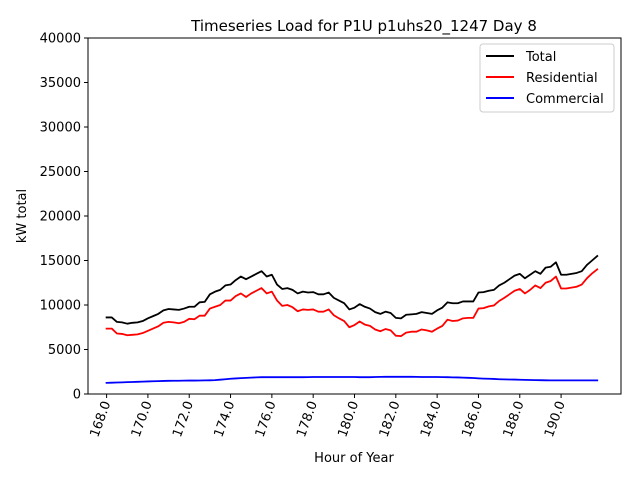 The height and width of the screenshot is (480, 640). What do you see at coordinates (60, 128) in the screenshot?
I see `y-tick-label: 30000` at bounding box center [60, 128].